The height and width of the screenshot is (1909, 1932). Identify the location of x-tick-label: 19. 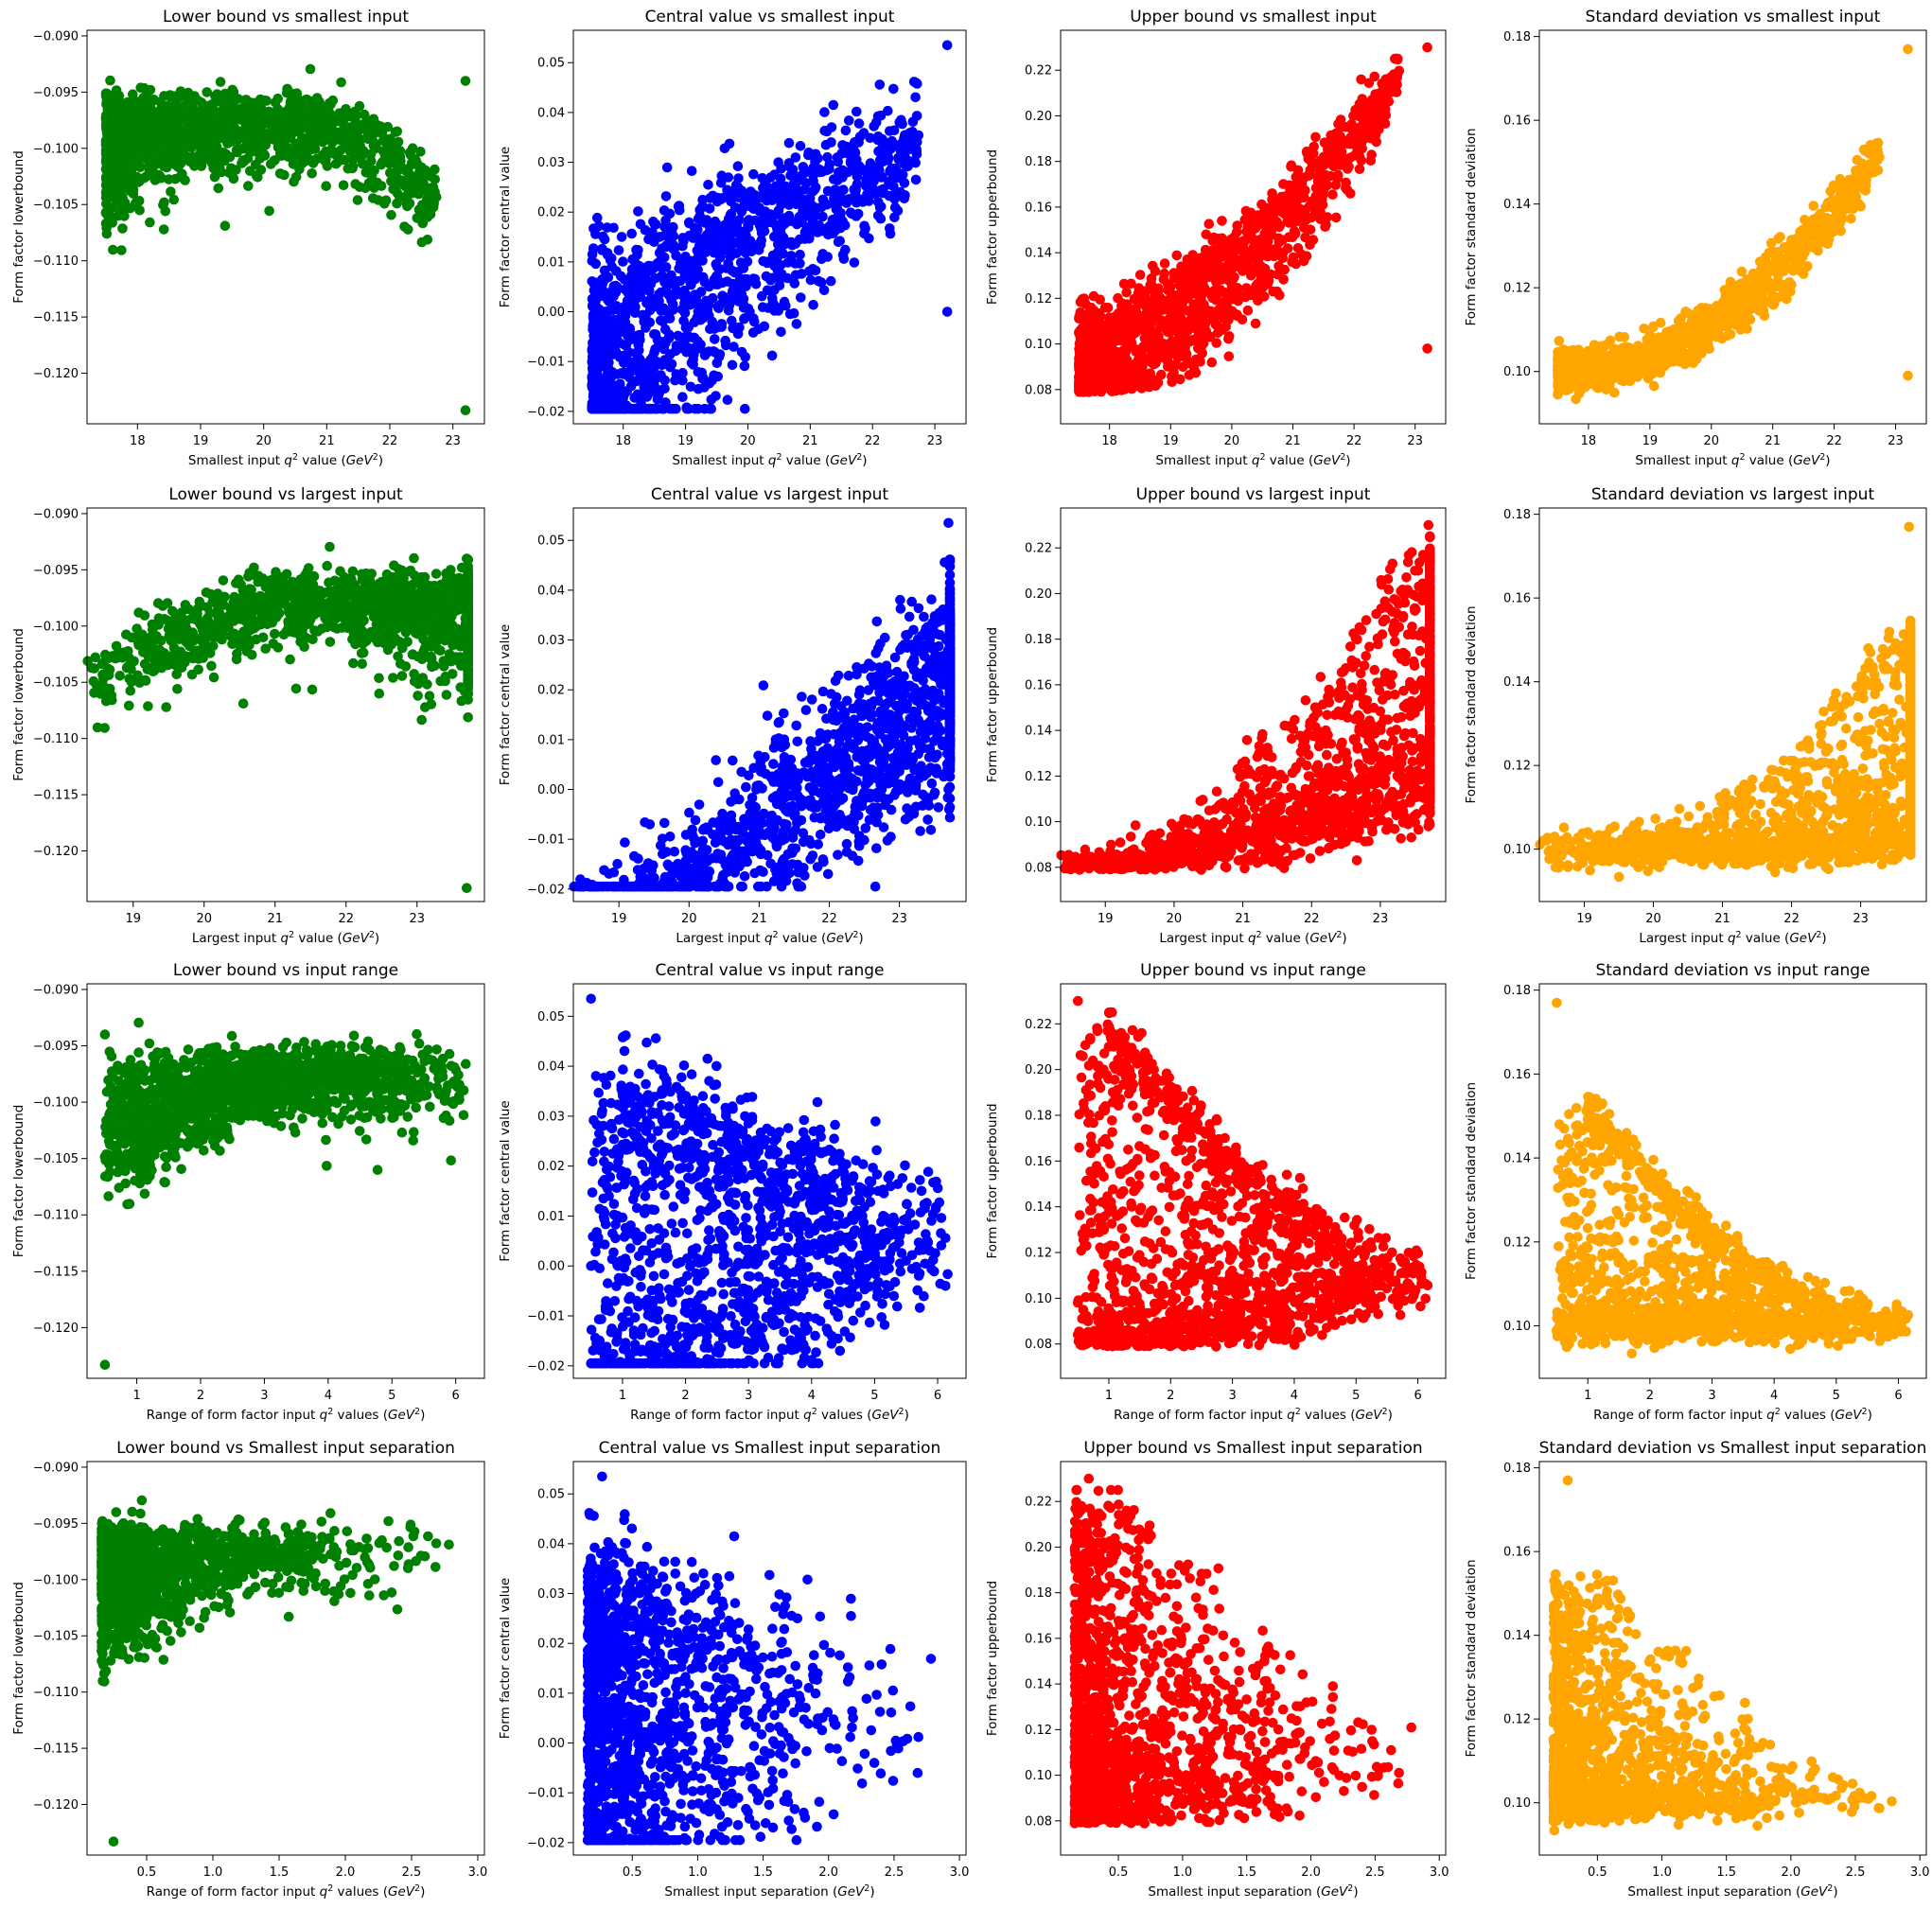
(201, 441).